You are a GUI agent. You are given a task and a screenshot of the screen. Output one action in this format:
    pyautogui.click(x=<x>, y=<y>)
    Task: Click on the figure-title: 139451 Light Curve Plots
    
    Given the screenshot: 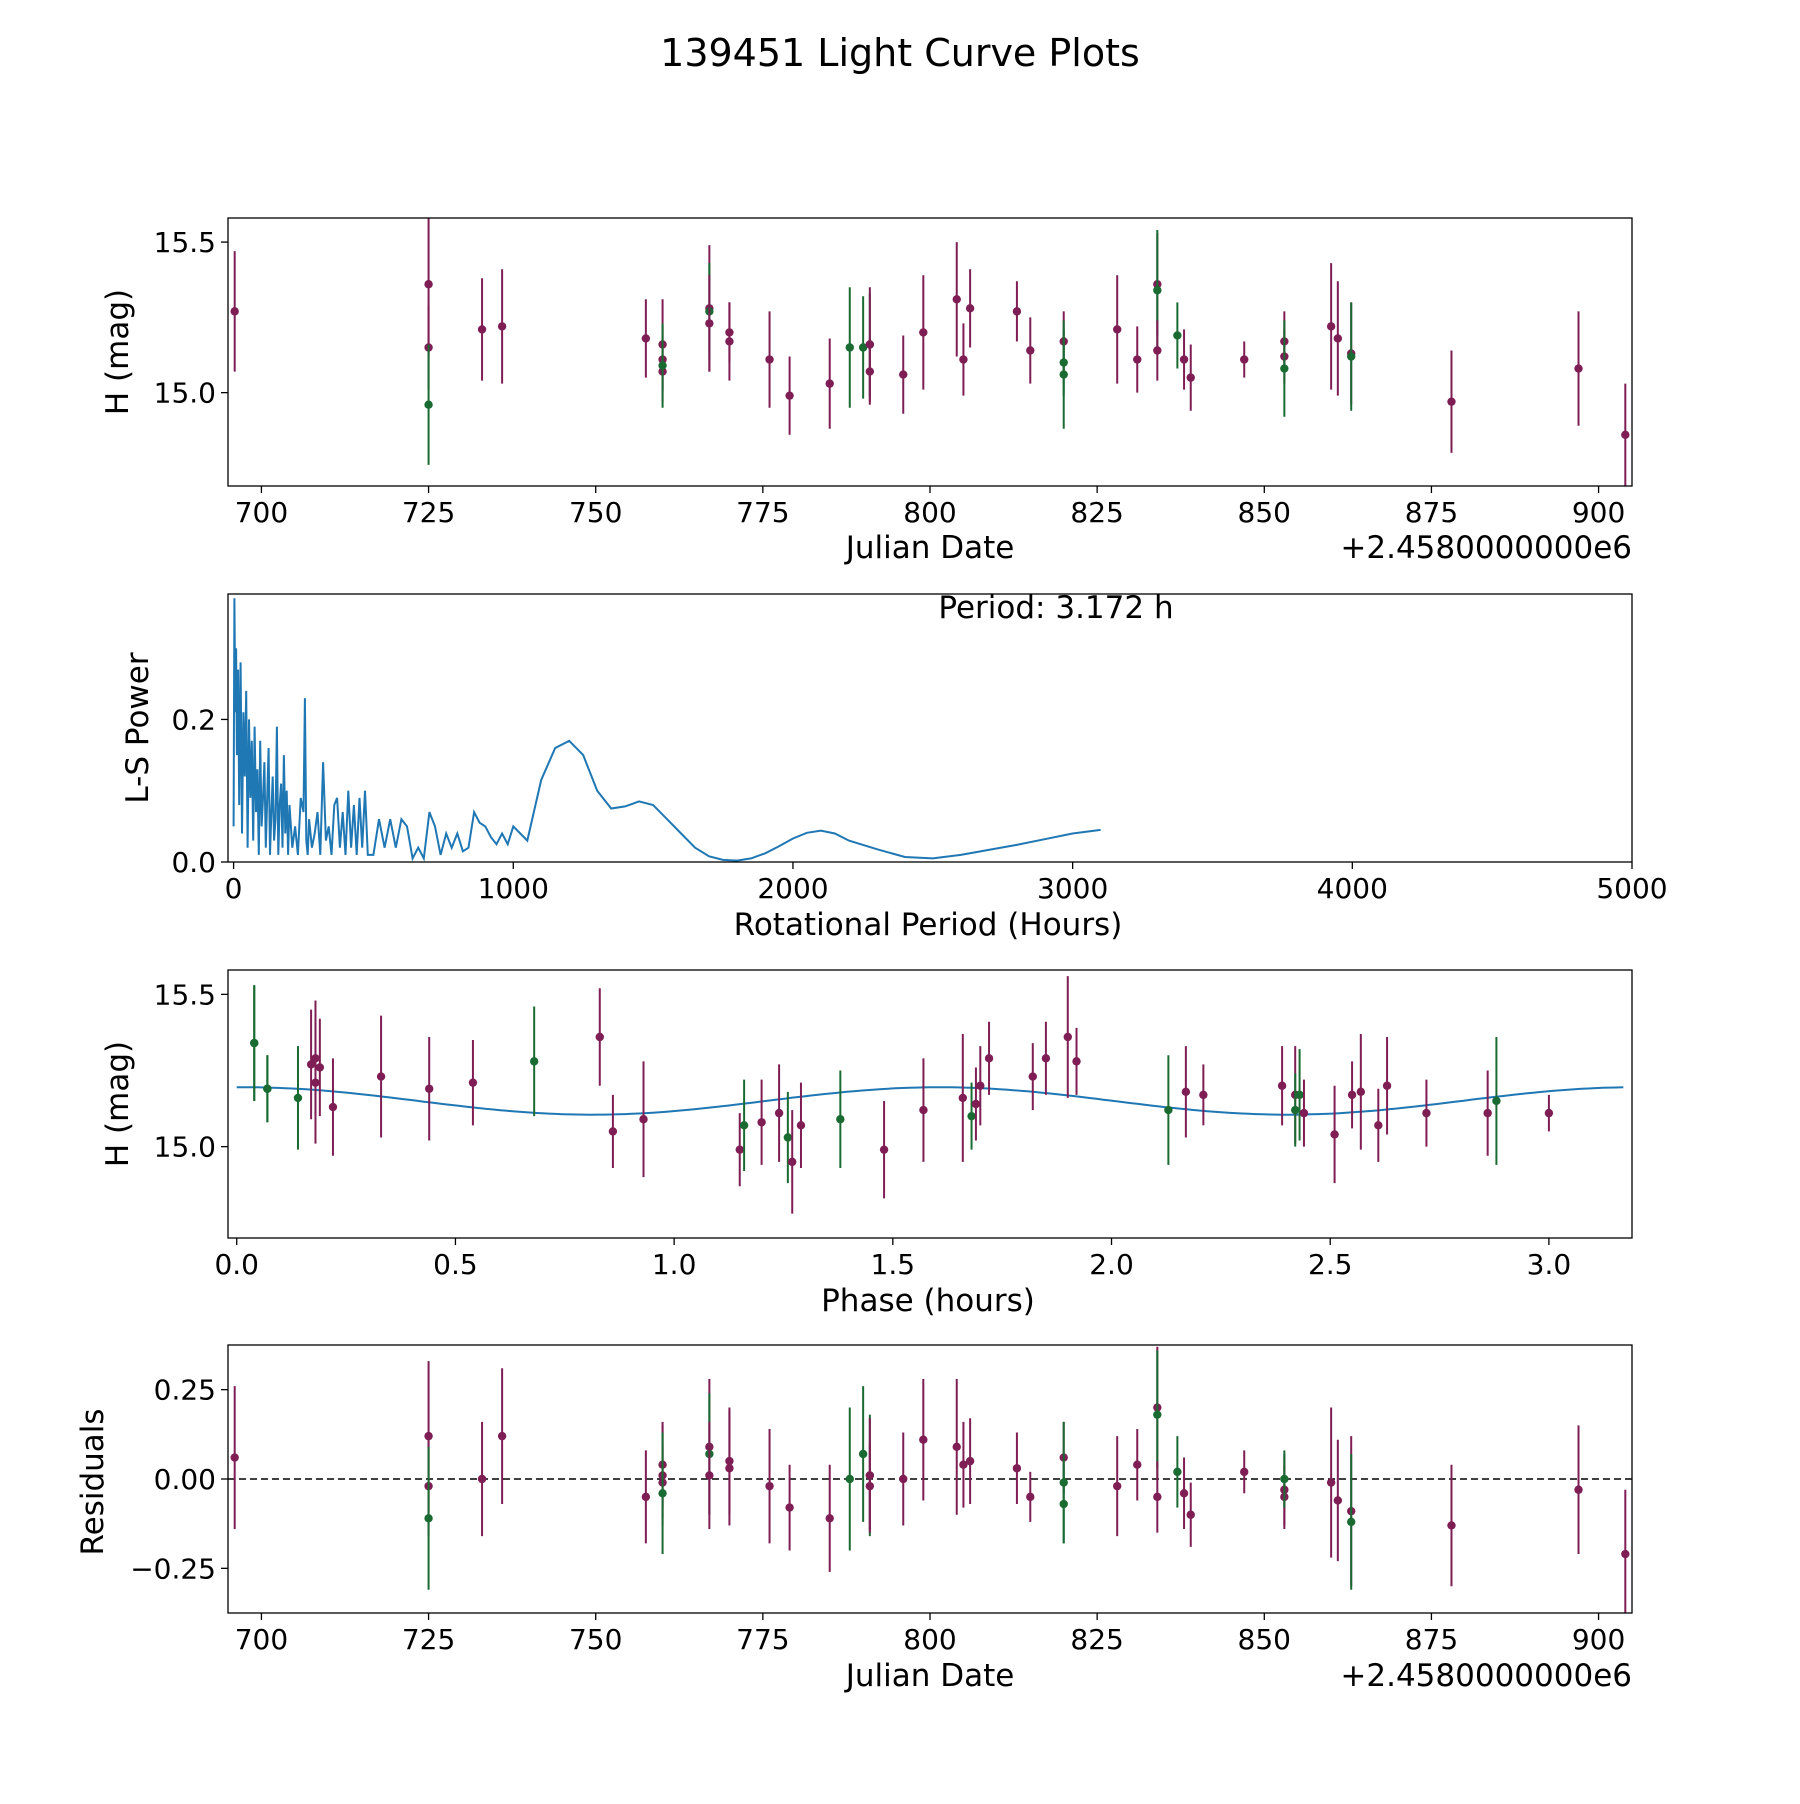 What is the action you would take?
    pyautogui.click(x=900, y=53)
    